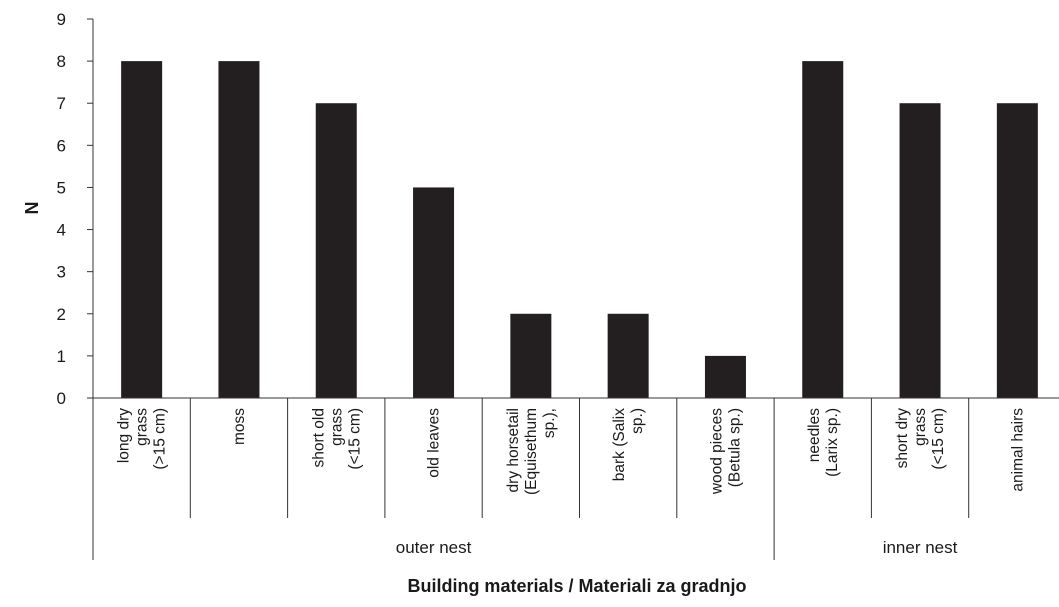  Describe the element at coordinates (902, 438) in the screenshot. I see `x-category-label: short dry` at that location.